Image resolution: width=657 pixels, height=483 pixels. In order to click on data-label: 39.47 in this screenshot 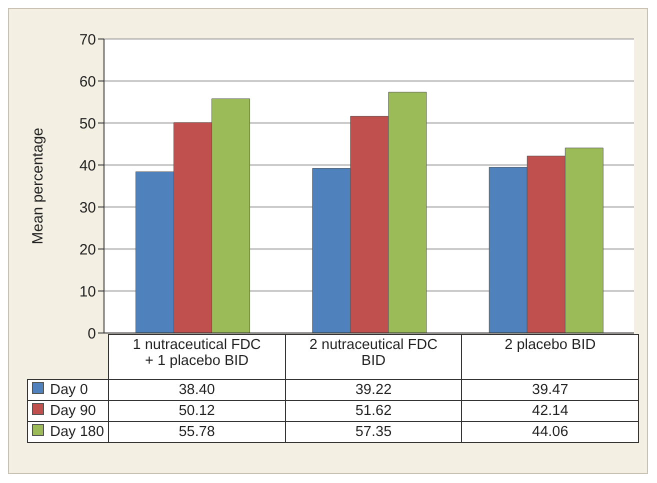, I will do `click(550, 390)`.